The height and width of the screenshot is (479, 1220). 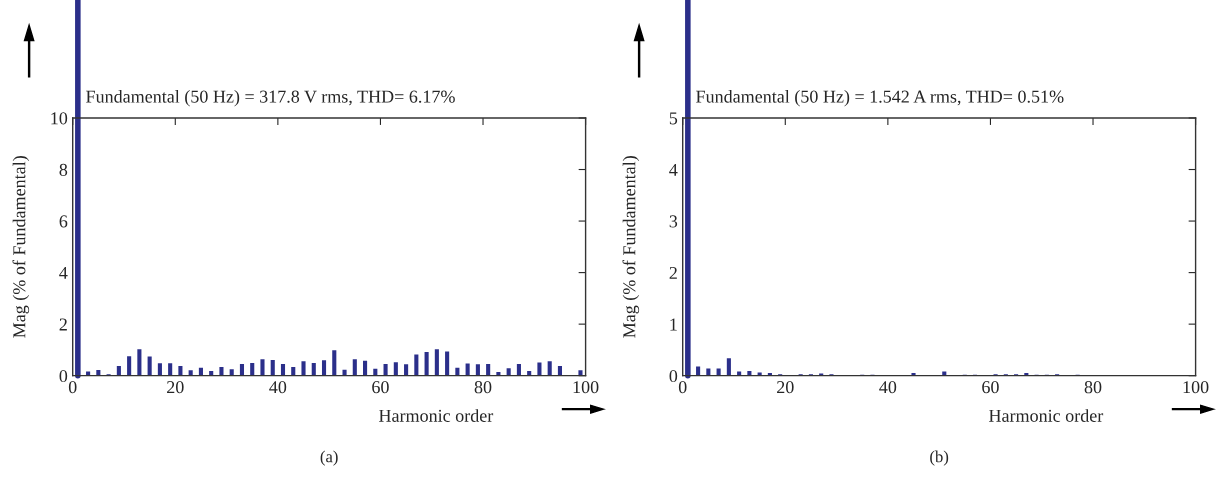 I want to click on text: (b), so click(x=939, y=458).